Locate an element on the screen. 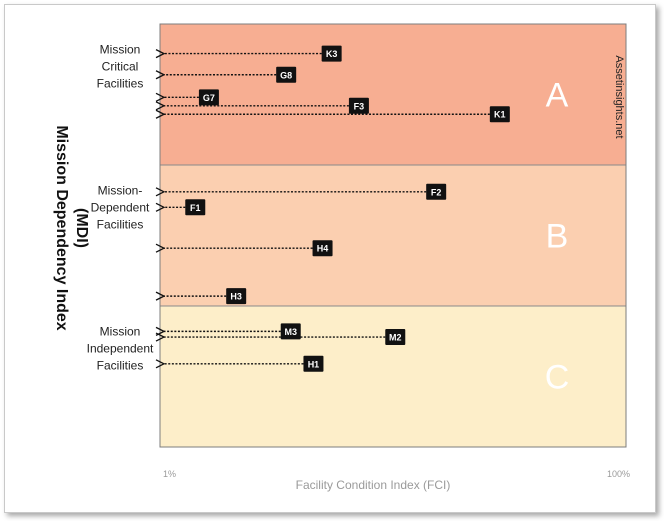 This screenshot has width=664, height=521. y-axis-label-line: (MDI) is located at coordinates (81, 228).